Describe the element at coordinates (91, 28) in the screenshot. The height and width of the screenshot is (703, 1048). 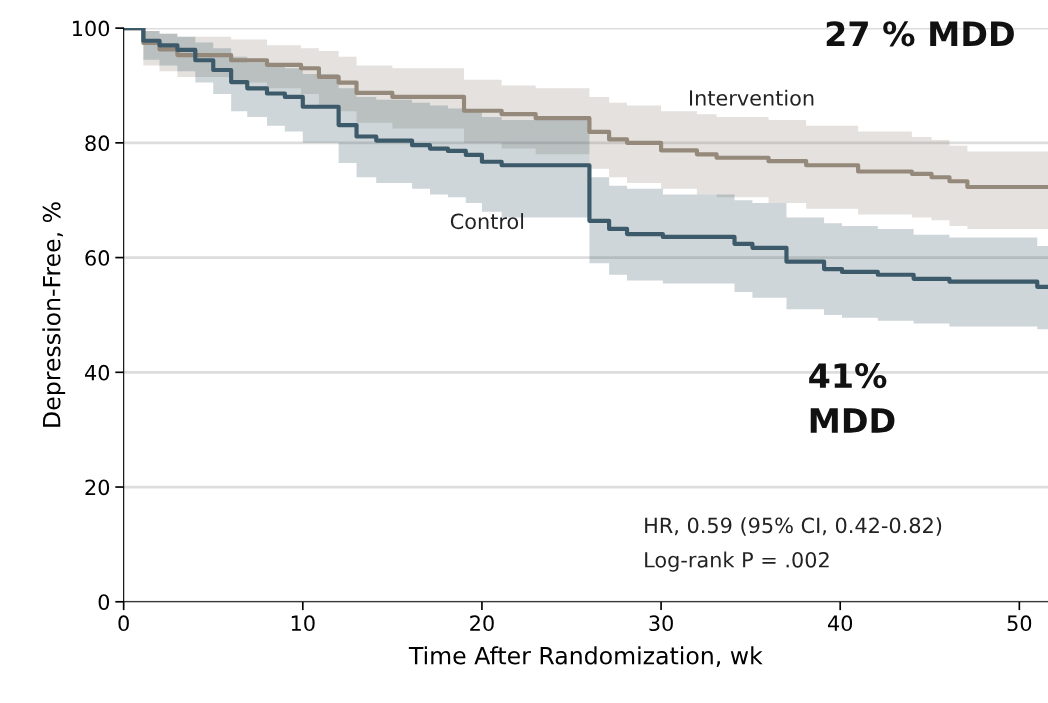
I see `y-tick-label: 100` at that location.